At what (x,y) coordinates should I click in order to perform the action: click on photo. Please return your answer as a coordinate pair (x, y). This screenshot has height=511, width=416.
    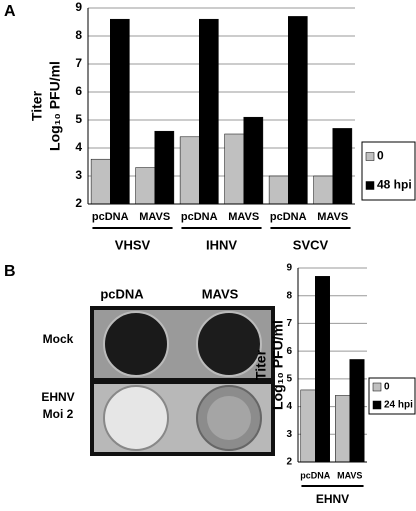
    Looking at the image, I should click on (182, 381).